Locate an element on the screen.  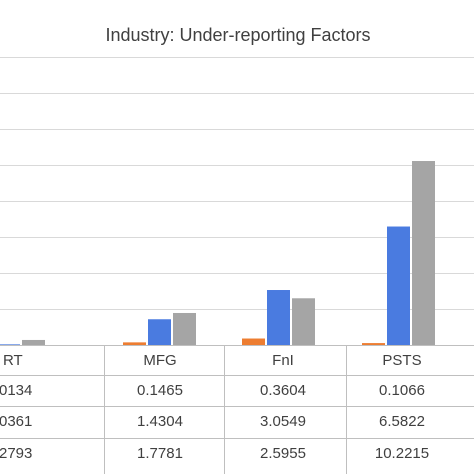
data-label: 10.2215 is located at coordinates (402, 453).